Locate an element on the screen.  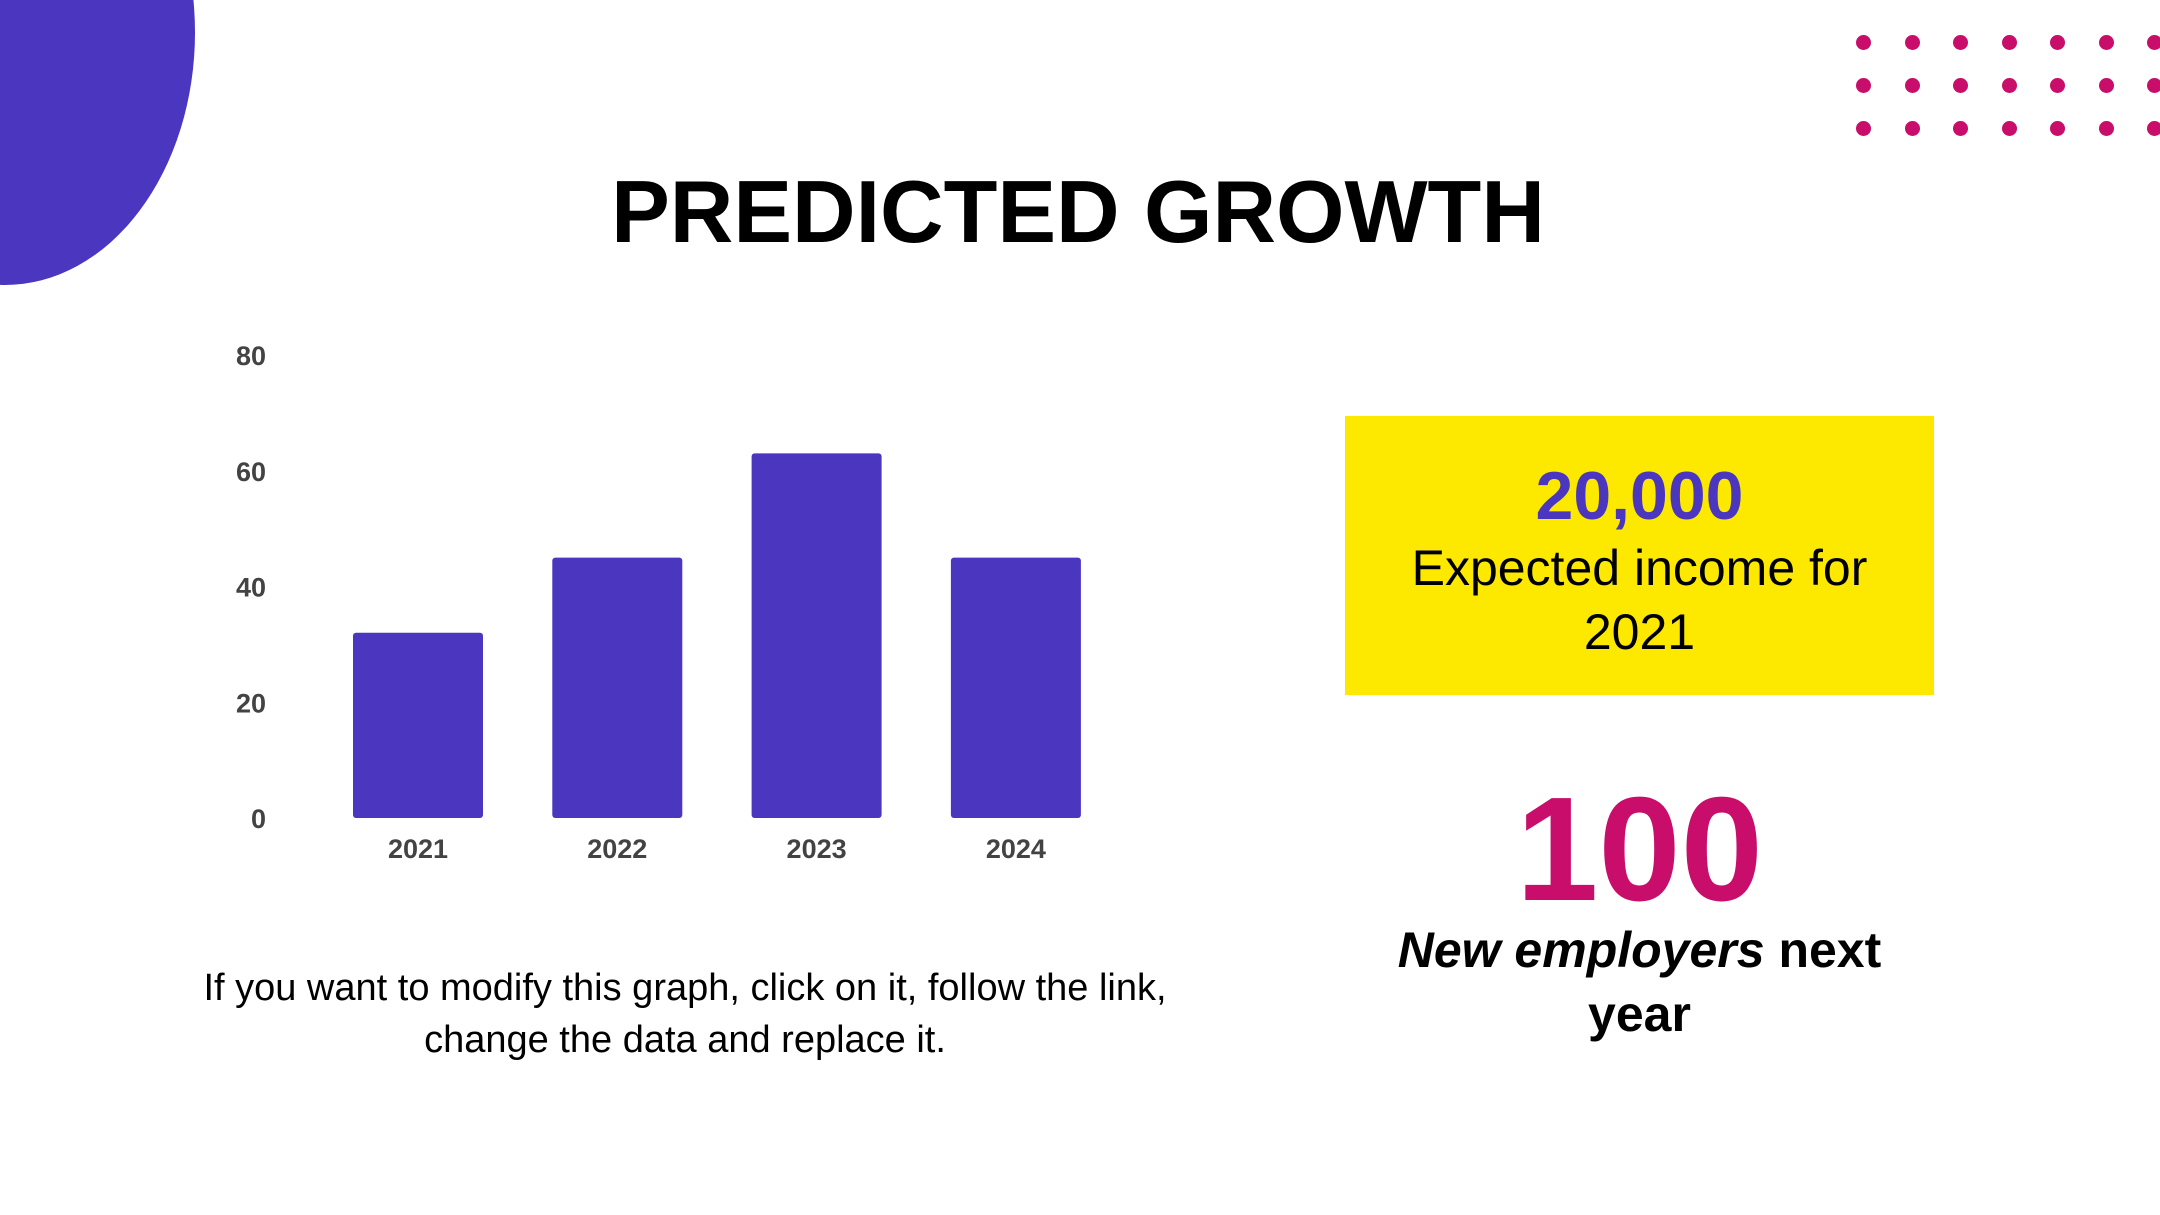
employers-label: New employers next year is located at coordinates (1639, 982).